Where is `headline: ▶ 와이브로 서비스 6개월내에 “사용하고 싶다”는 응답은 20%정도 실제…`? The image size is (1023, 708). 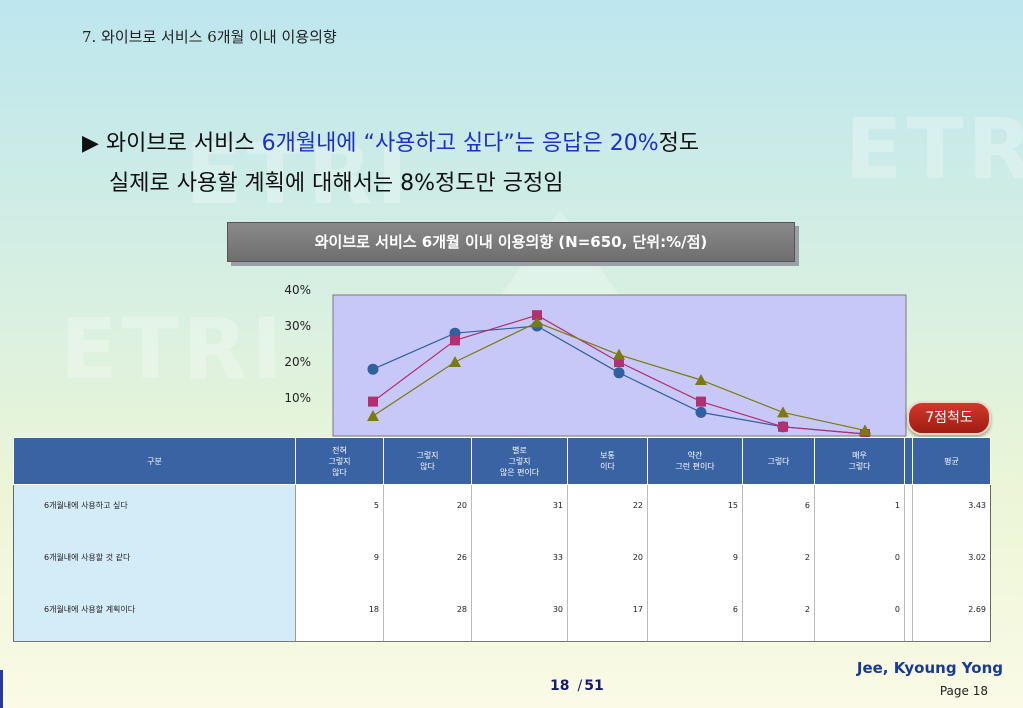
headline: ▶ 와이브로 서비스 6개월내에 “사용하고 싶다”는 응답은 20%정도 실제… is located at coordinates (390, 164).